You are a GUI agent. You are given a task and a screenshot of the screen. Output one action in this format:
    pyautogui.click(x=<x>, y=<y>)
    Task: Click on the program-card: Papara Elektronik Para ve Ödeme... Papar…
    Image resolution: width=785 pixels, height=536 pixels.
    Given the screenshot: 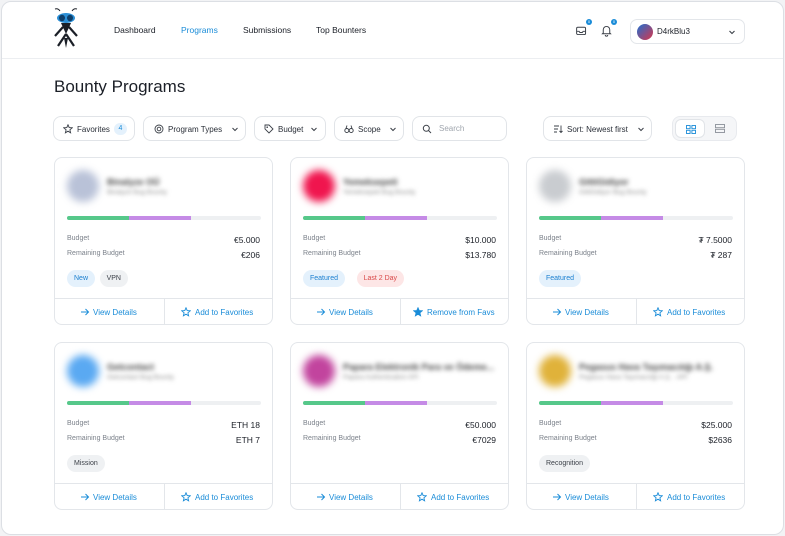 What is the action you would take?
    pyautogui.click(x=399, y=426)
    